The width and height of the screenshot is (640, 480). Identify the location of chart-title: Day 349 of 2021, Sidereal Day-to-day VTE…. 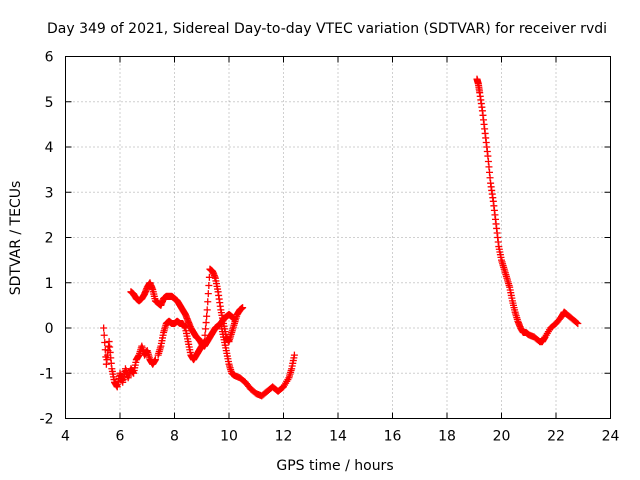
(327, 29).